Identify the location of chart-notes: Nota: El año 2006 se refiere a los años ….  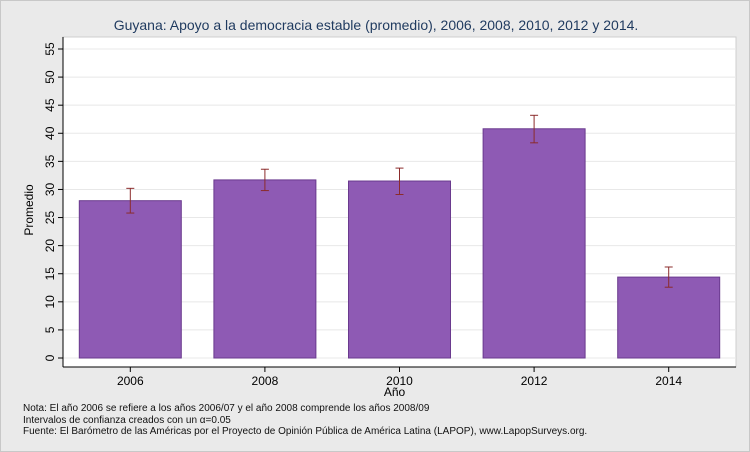
(305, 420).